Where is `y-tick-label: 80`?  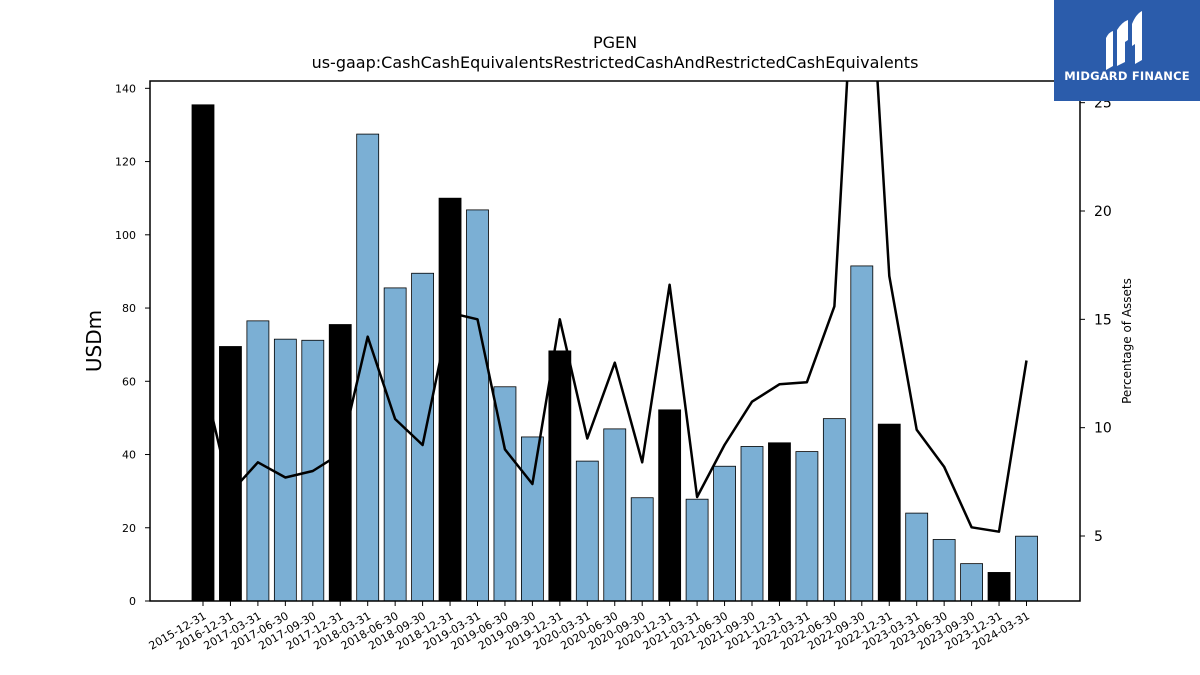 y-tick-label: 80 is located at coordinates (129, 308).